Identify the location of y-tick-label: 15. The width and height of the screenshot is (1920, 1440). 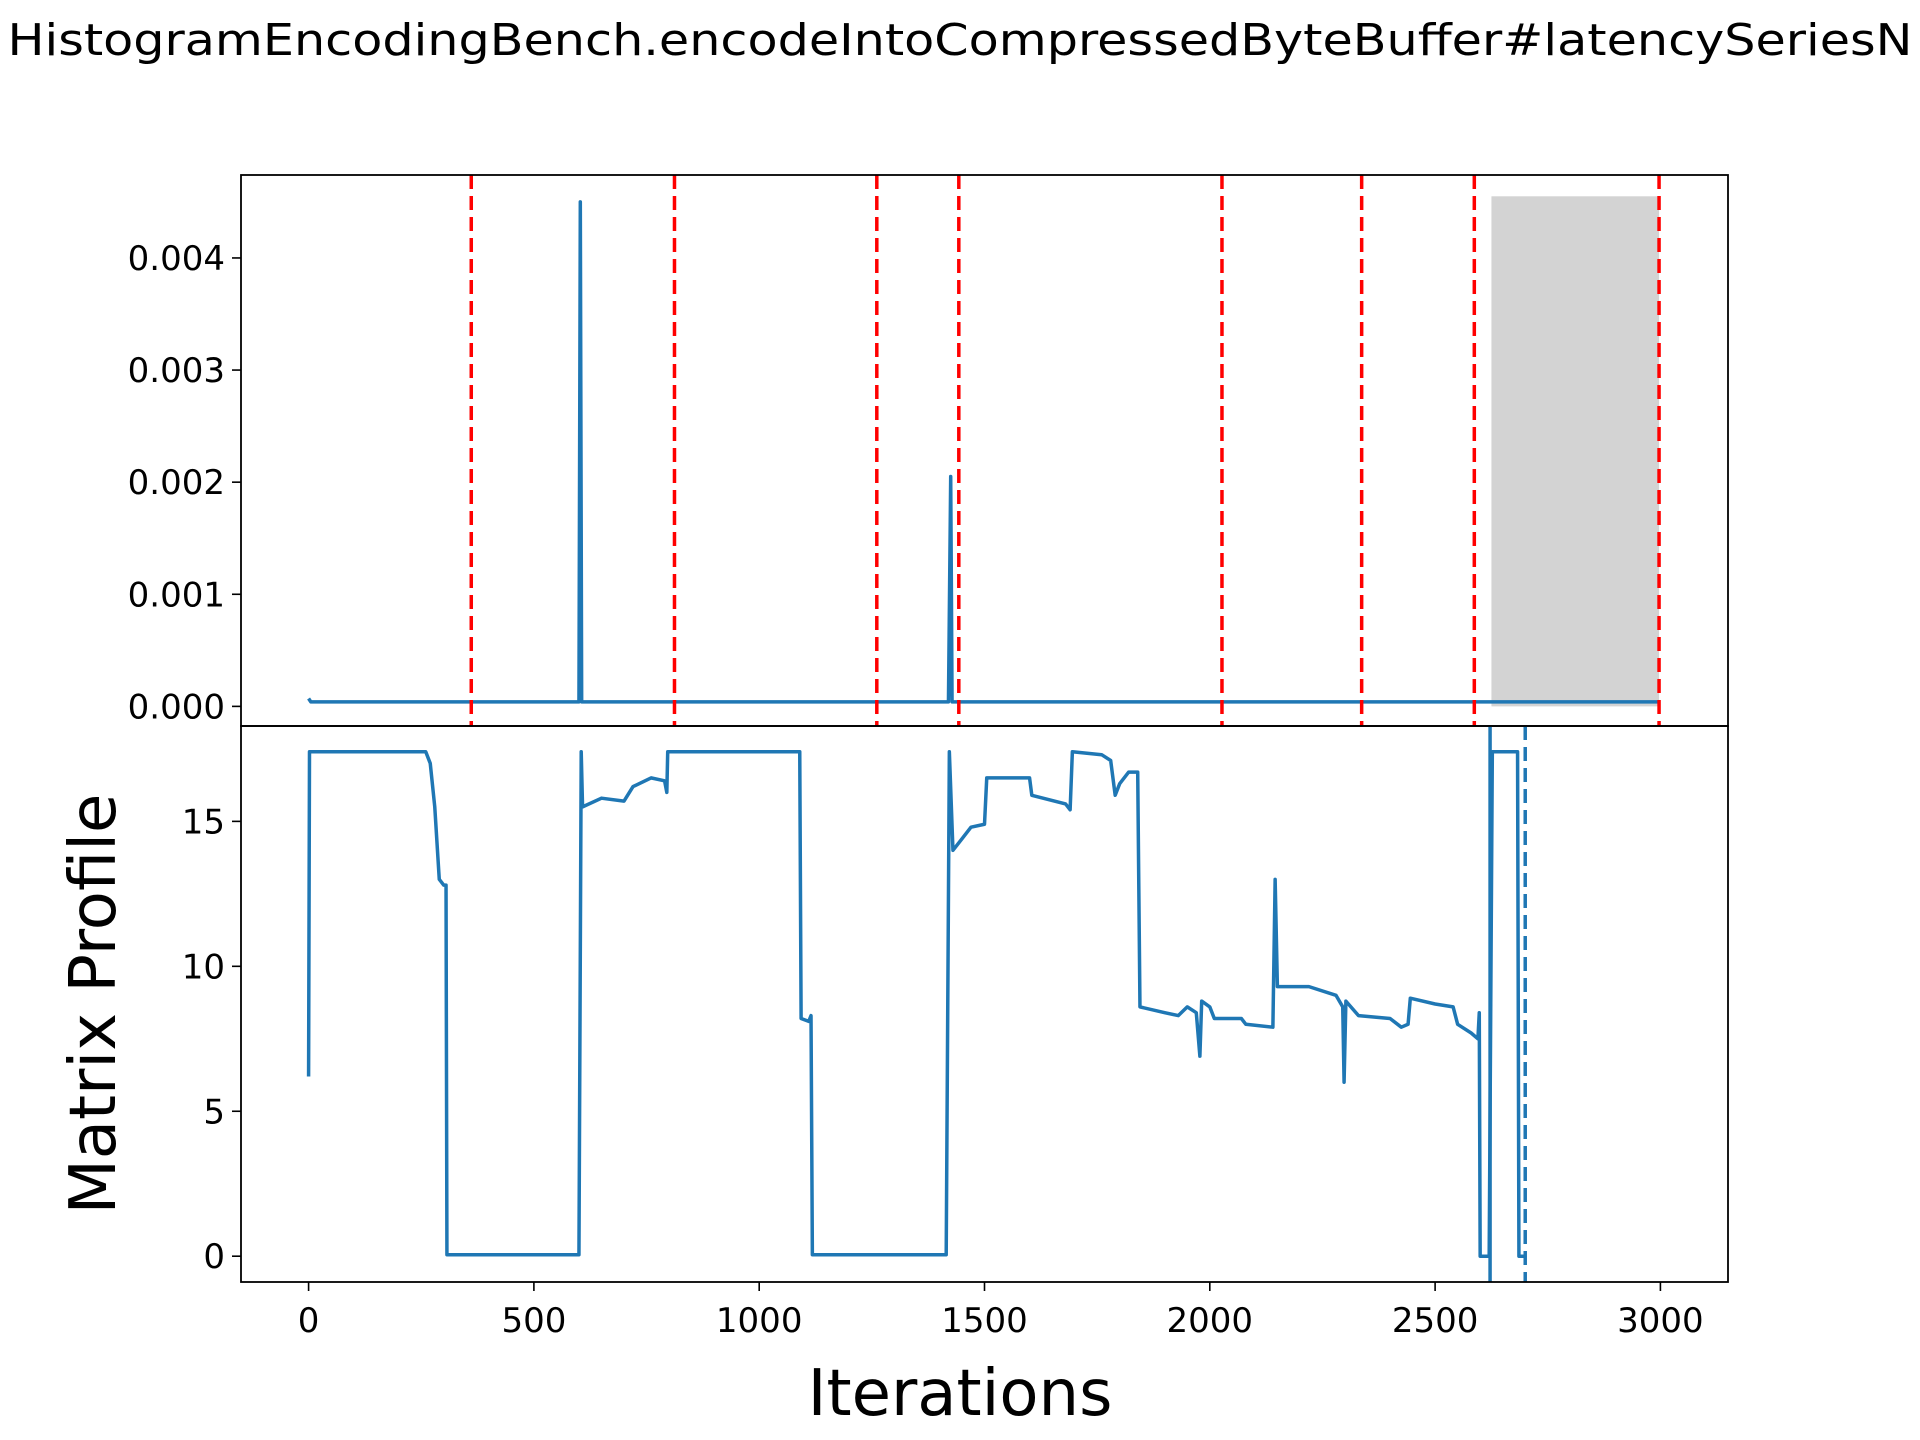
(203, 822).